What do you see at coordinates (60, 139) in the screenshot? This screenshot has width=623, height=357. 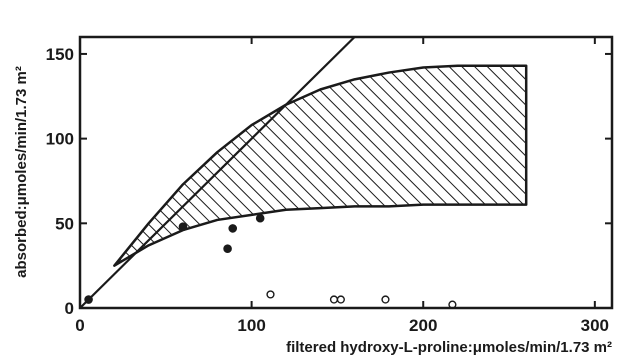 I see `y-tick-label: 100` at bounding box center [60, 139].